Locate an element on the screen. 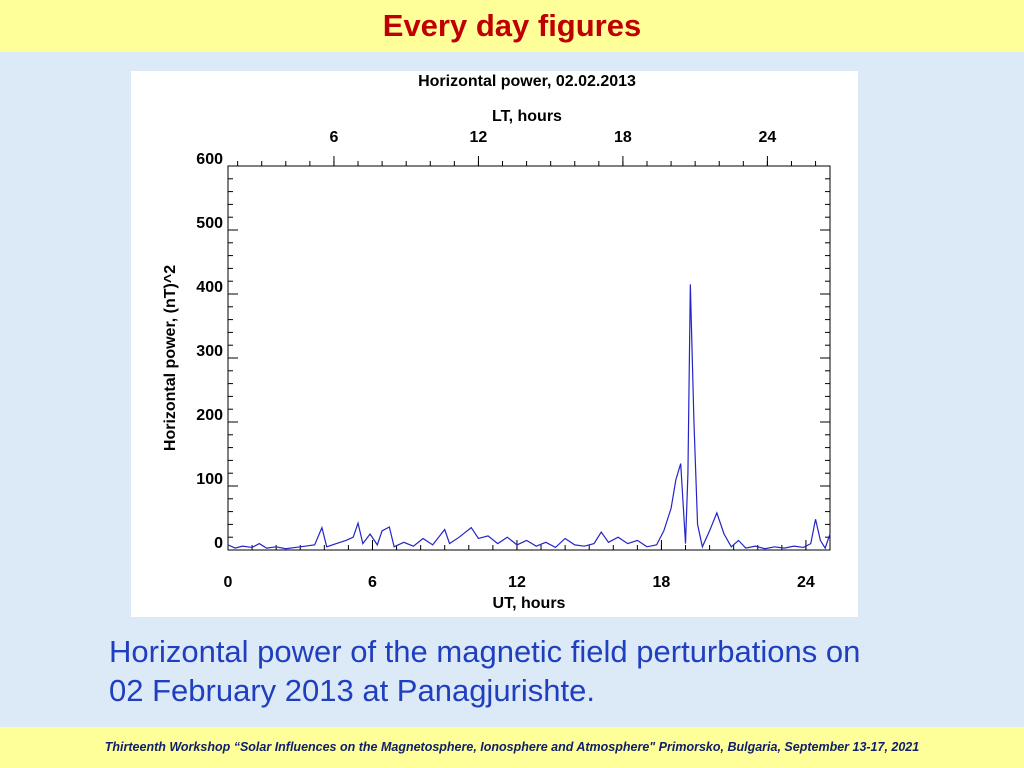  footer-band is located at coordinates (512, 747).